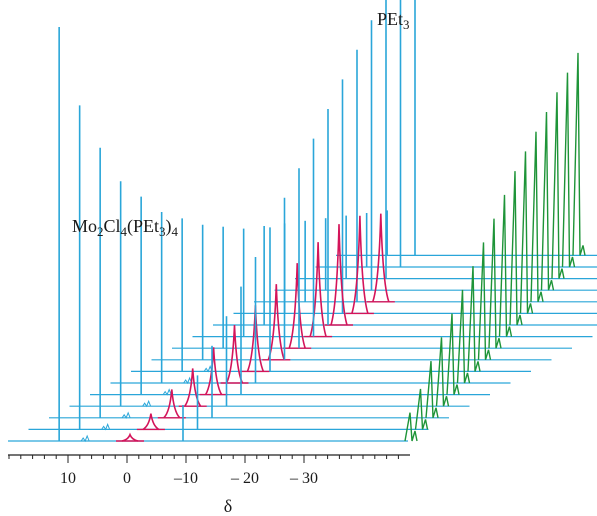 This screenshot has width=597, height=516. What do you see at coordinates (303, 478) in the screenshot?
I see `x-tick-label: – 30` at bounding box center [303, 478].